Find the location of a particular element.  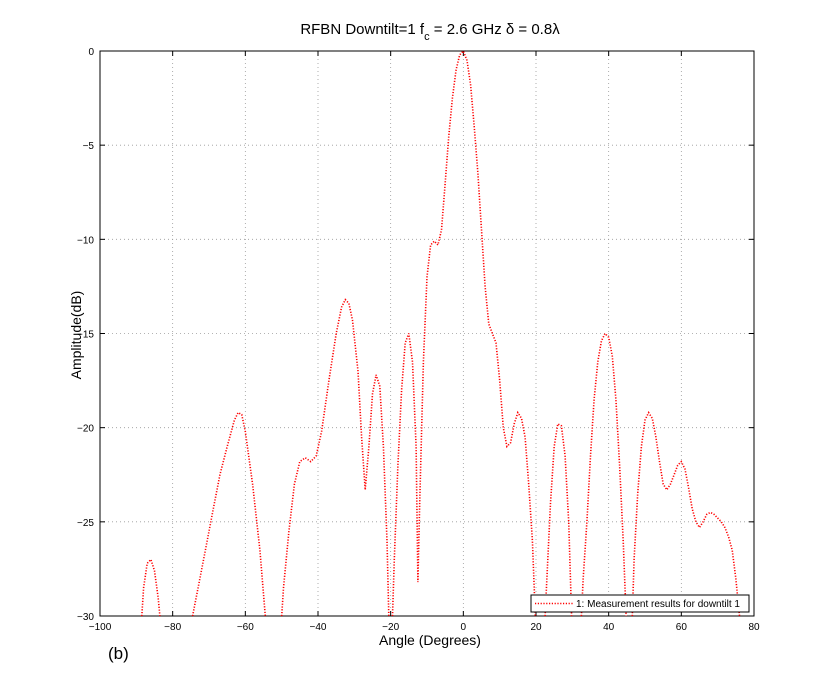

y-tick-label: −15 is located at coordinates (85, 335).